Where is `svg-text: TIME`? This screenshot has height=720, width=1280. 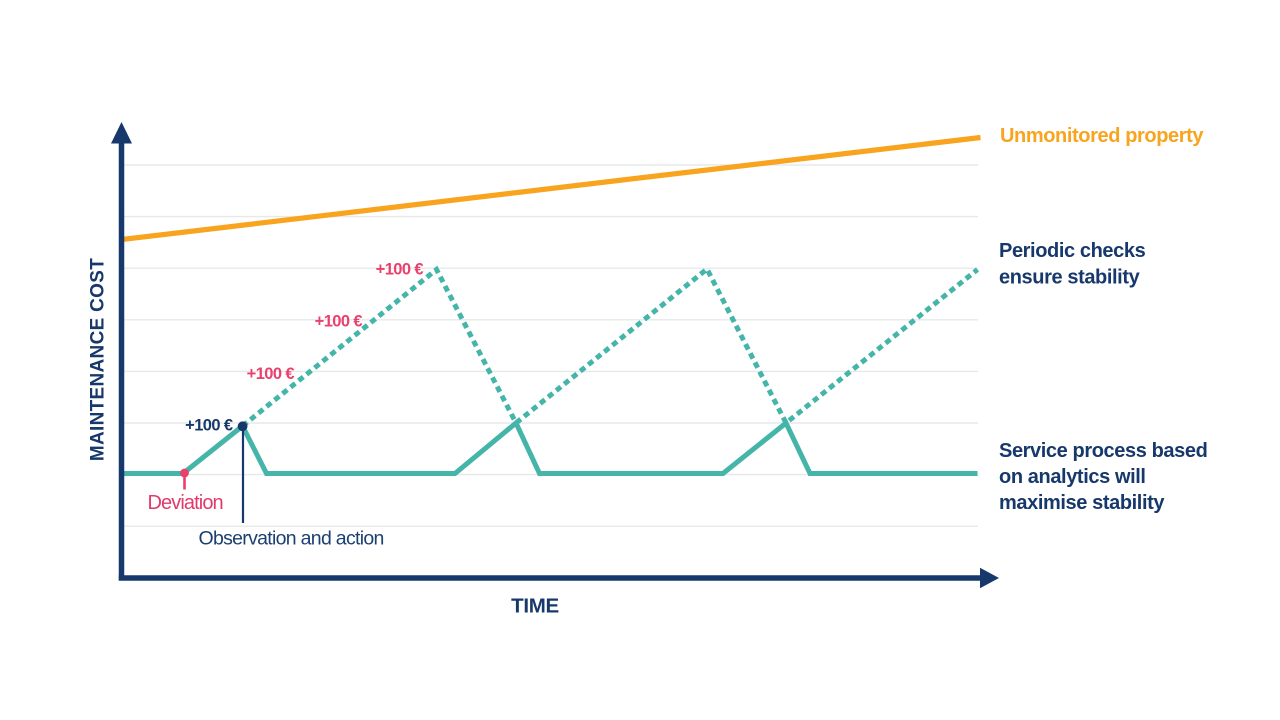
svg-text: TIME is located at coordinates (535, 605).